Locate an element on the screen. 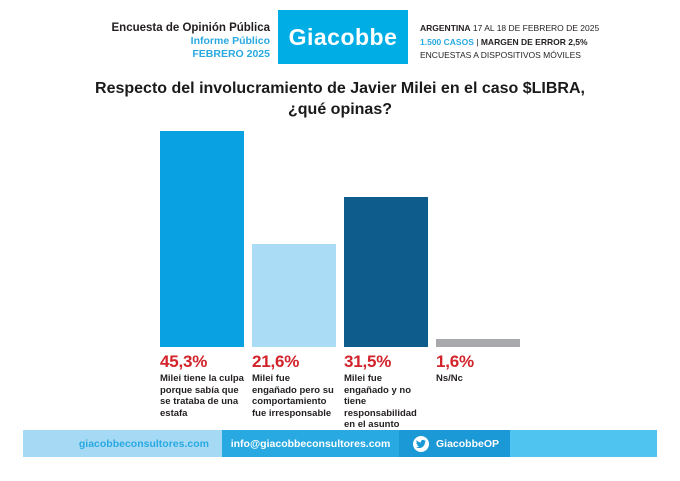  label-column: 1,6% Ns/Nc is located at coordinates (478, 391).